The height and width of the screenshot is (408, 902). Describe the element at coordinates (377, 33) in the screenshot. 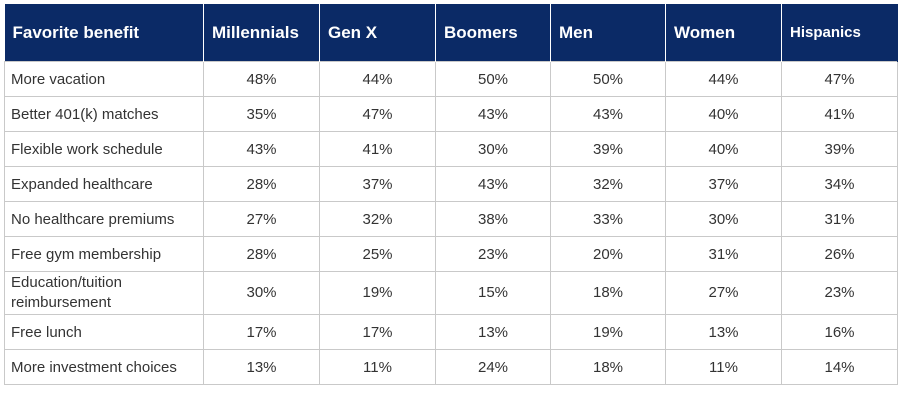

I see `header-cell-gen-x: Gen X` at that location.